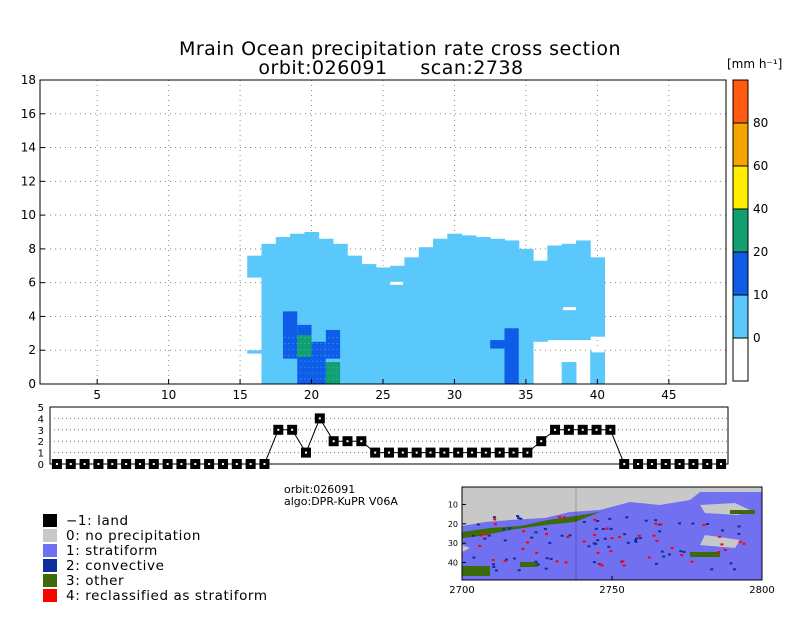  I want to click on y-axis: 0 2 4 6 8 10 12 14 16 18, so click(33, 232).